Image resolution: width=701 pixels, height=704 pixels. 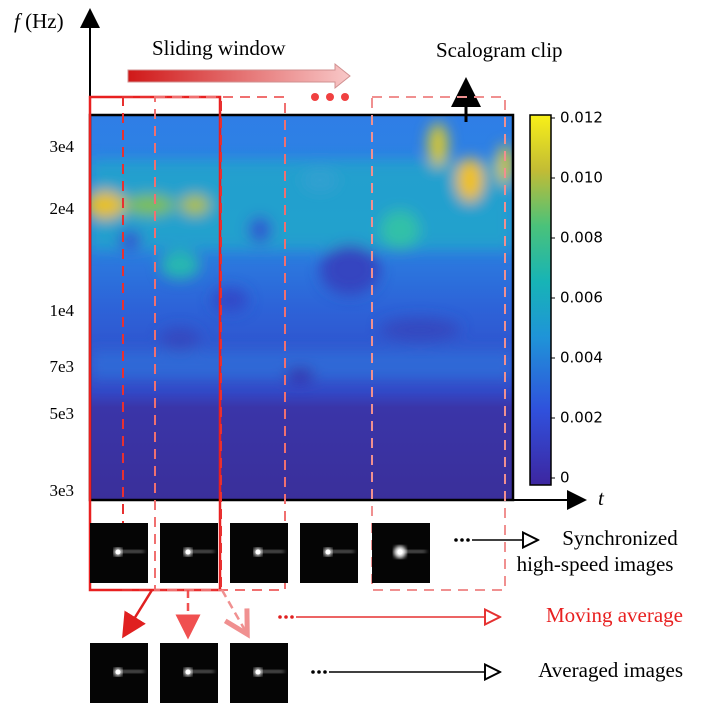 What do you see at coordinates (581, 298) in the screenshot?
I see `colorbar-tick-label: 0.006` at bounding box center [581, 298].